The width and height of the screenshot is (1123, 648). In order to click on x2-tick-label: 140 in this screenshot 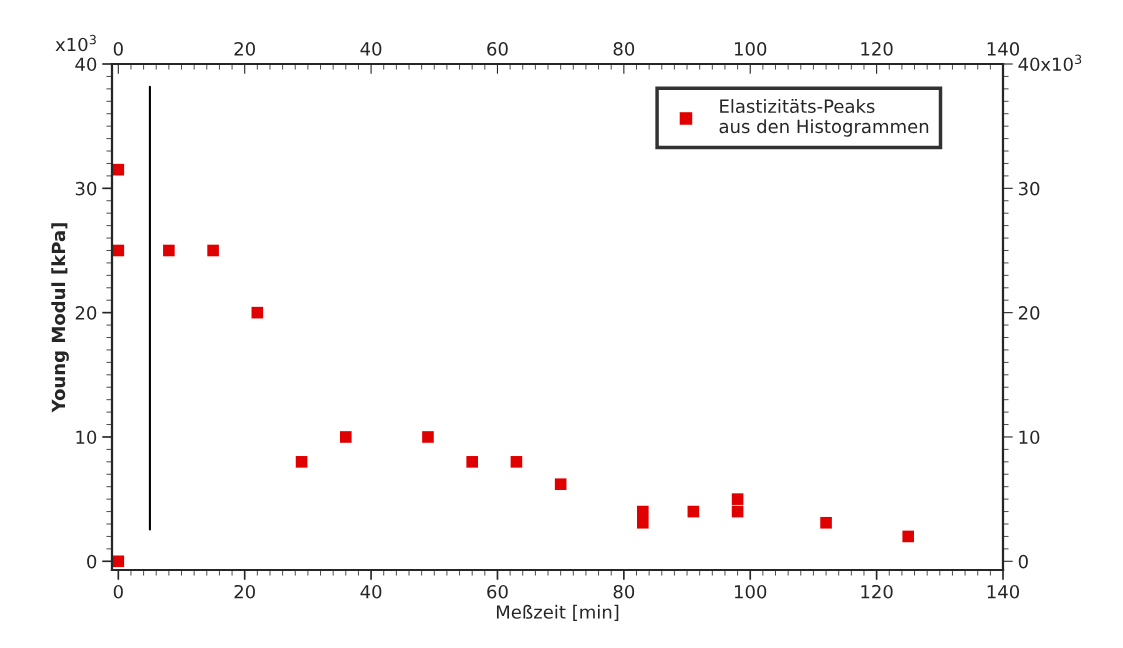, I will do `click(1003, 591)`.